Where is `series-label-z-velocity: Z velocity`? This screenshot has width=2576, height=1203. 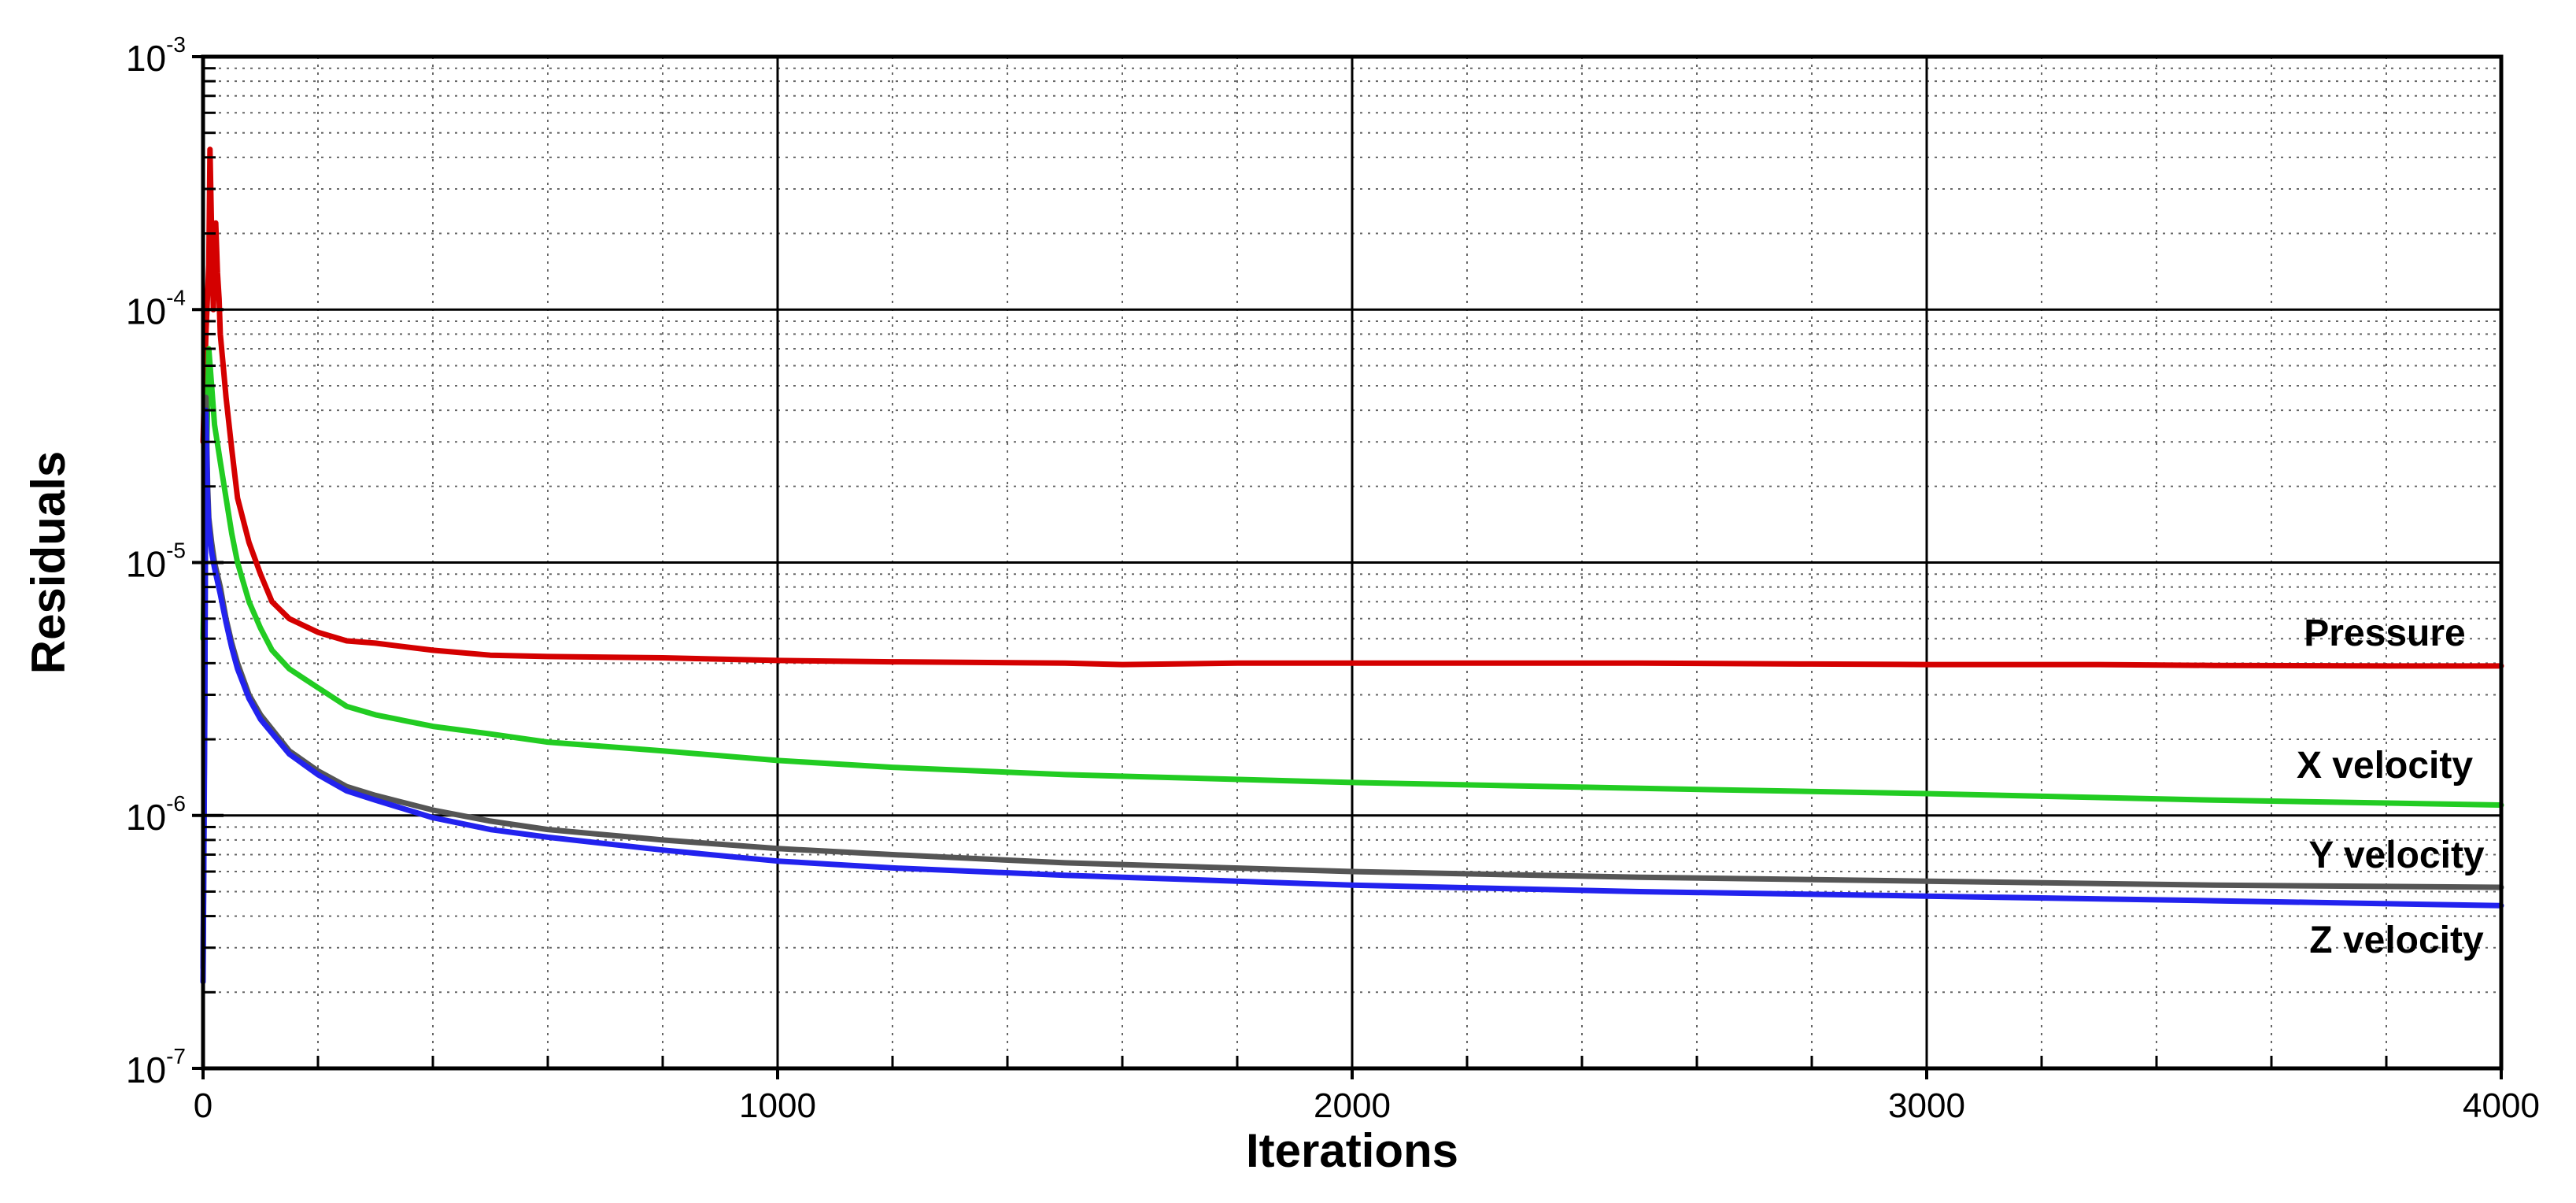
series-label-z-velocity: Z velocity is located at coordinates (2396, 940).